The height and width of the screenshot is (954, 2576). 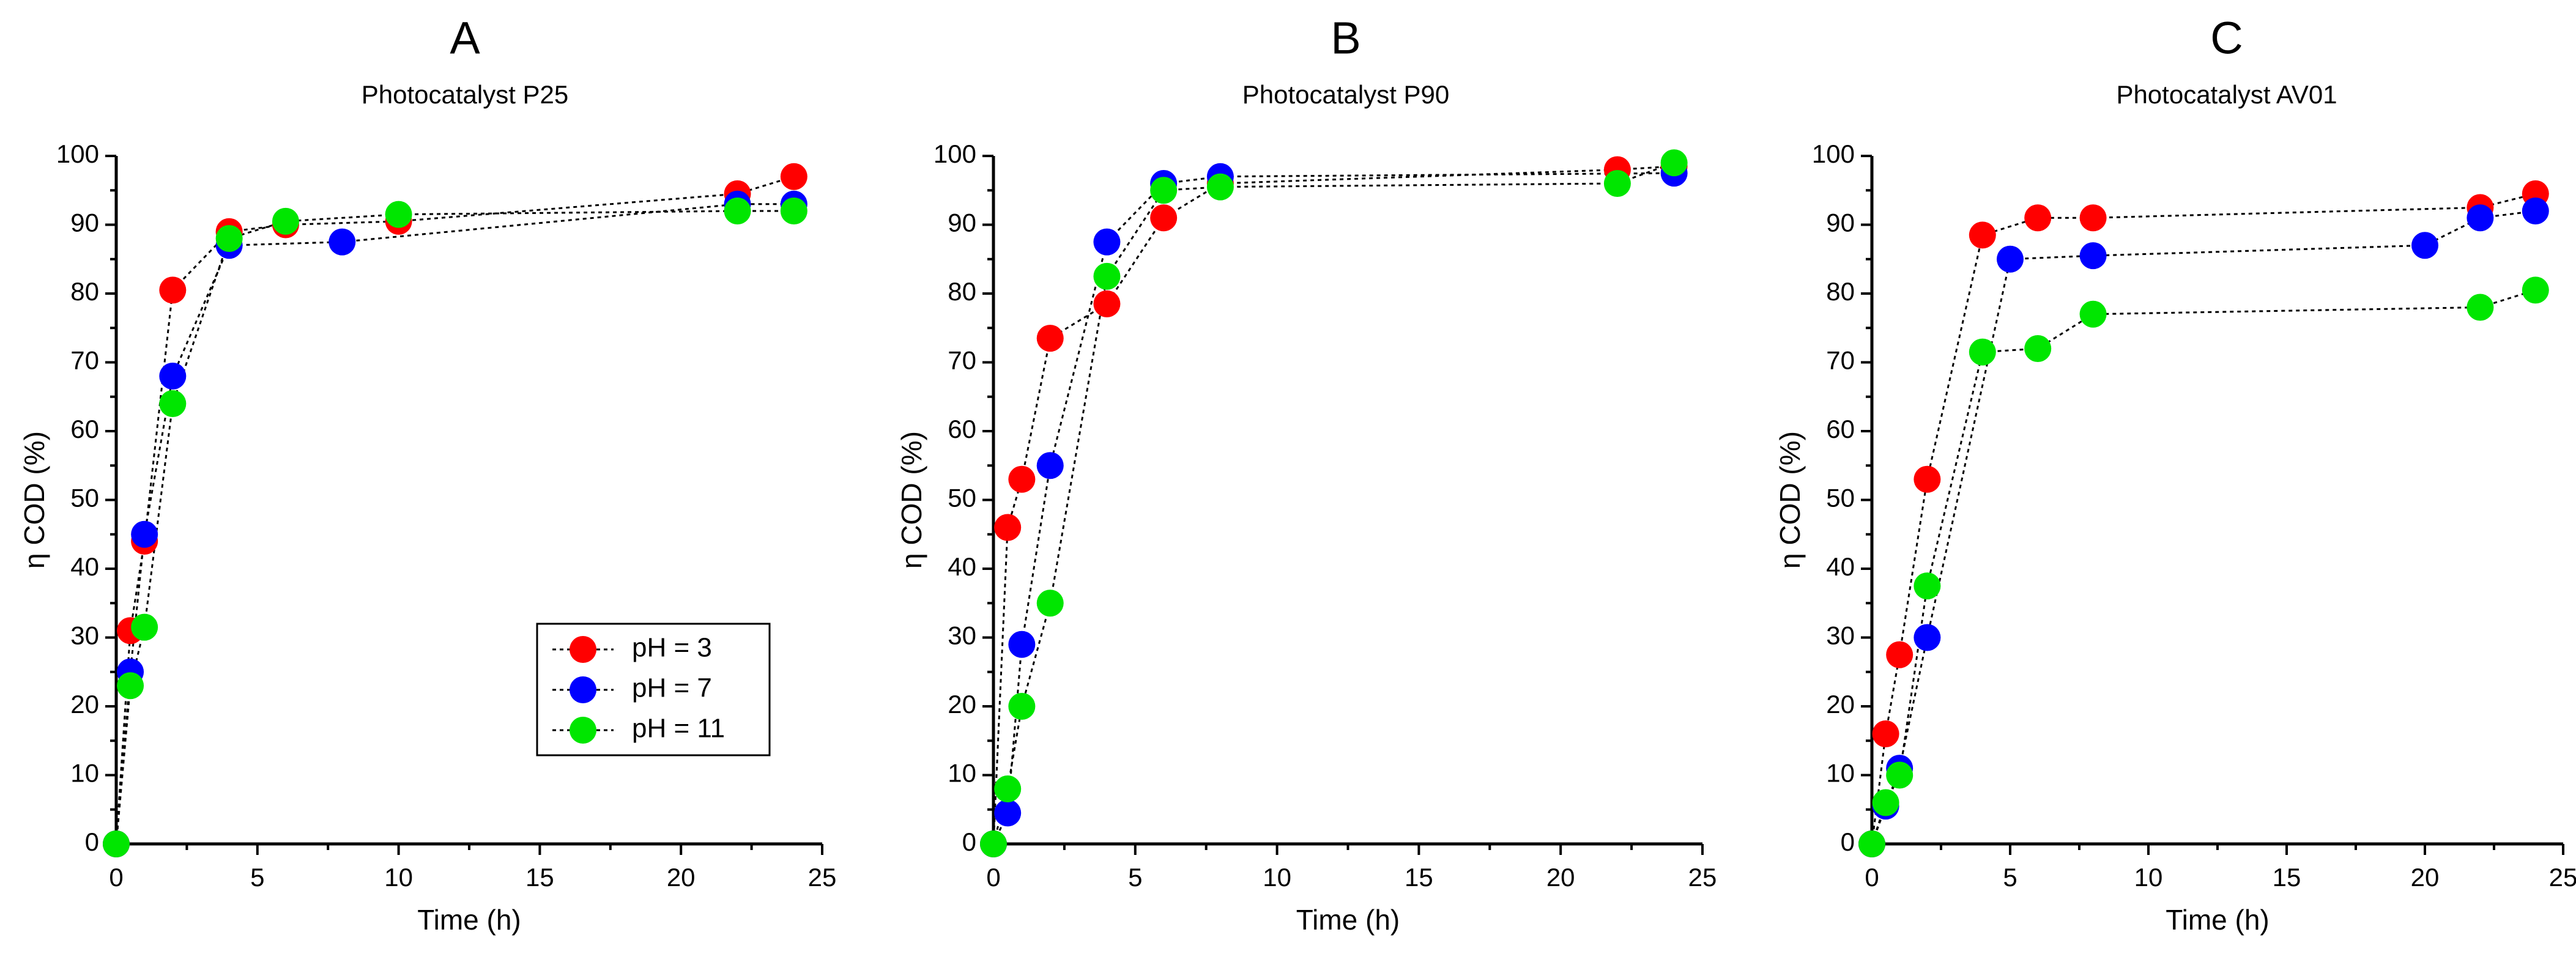 I want to click on panel-letter: C, so click(x=2226, y=39).